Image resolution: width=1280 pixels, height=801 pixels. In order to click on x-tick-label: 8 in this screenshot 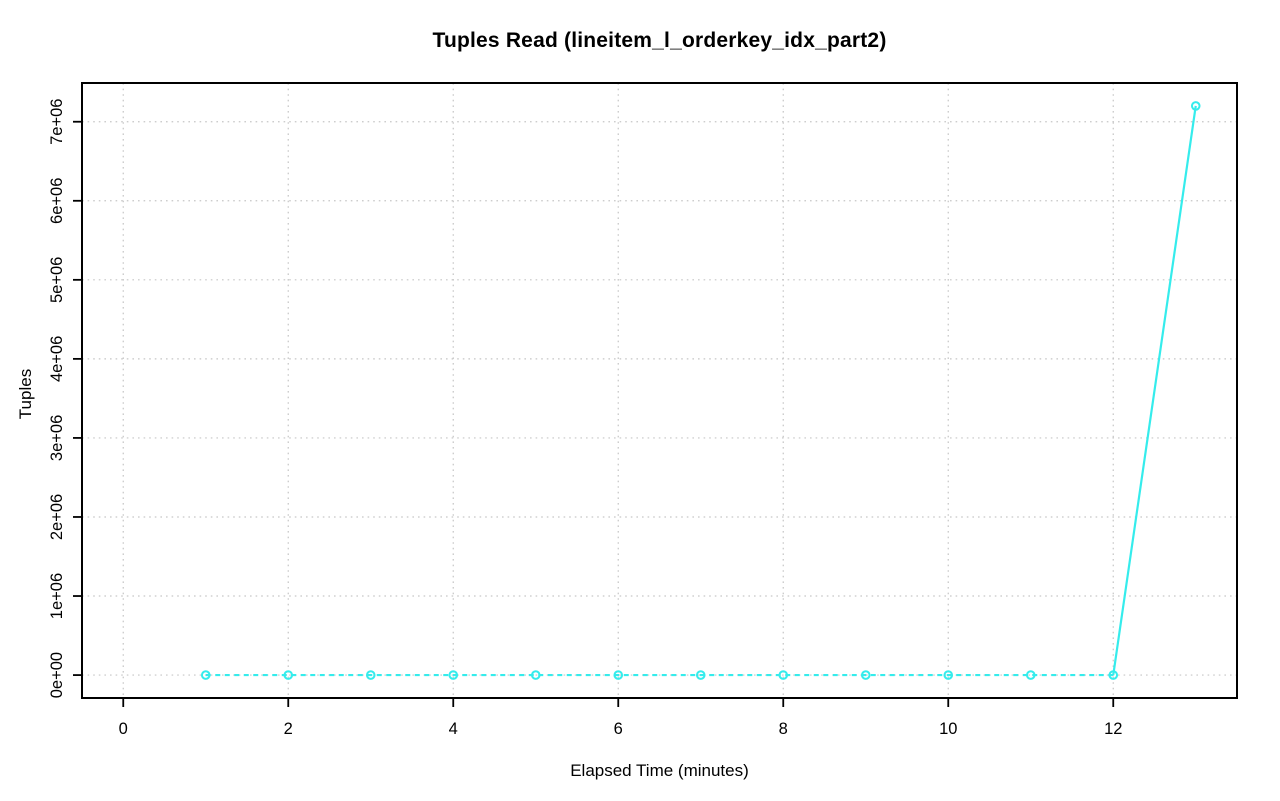, I will do `click(783, 729)`.